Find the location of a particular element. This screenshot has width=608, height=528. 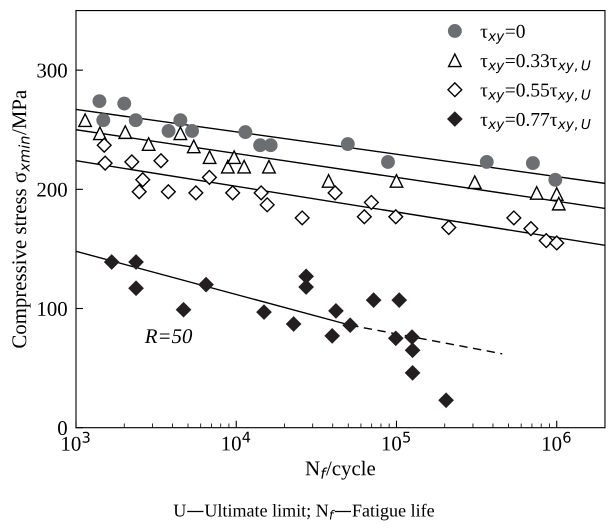

y-axis-title: Compressive stress σ$_{xmin}$/MPa is located at coordinates (21, 219).